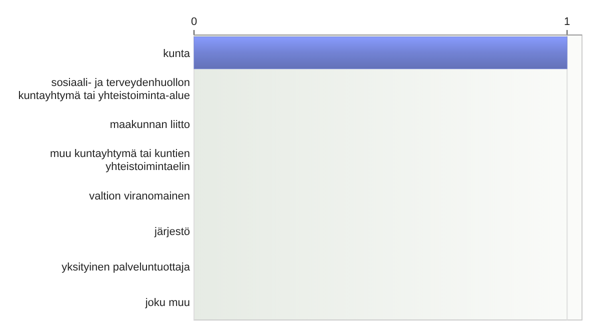 This screenshot has height=336, width=600. I want to click on y-tick-label: yksityinen palveluntuottaja, so click(126, 268).